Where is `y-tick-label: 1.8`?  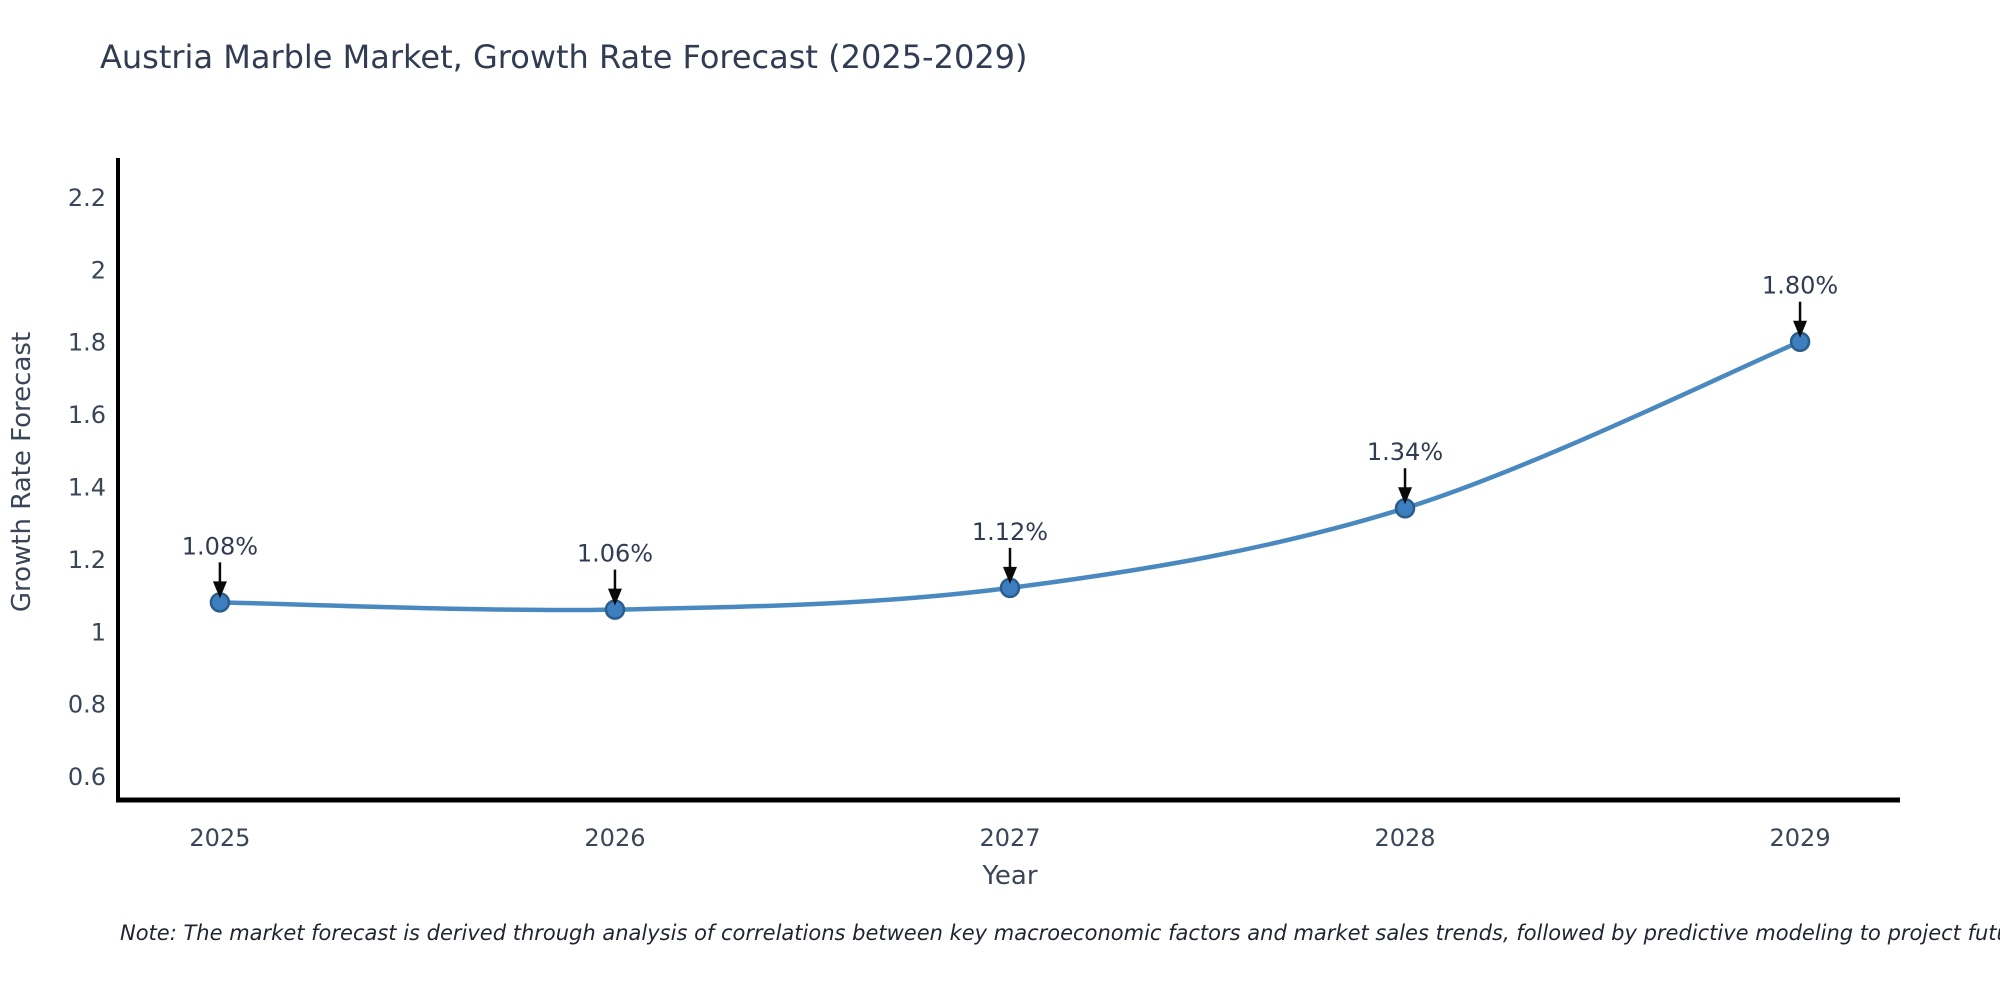
y-tick-label: 1.8 is located at coordinates (87, 343).